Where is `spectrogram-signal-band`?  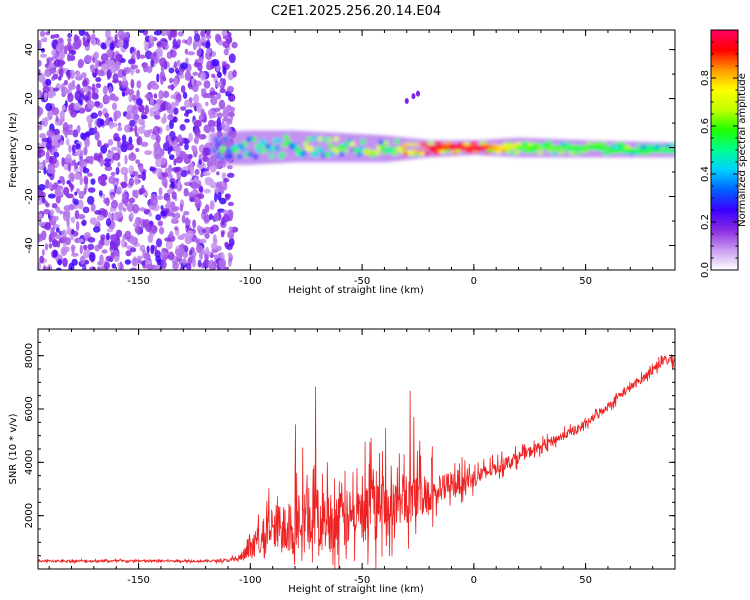
spectrogram-signal-band is located at coordinates (442, 147).